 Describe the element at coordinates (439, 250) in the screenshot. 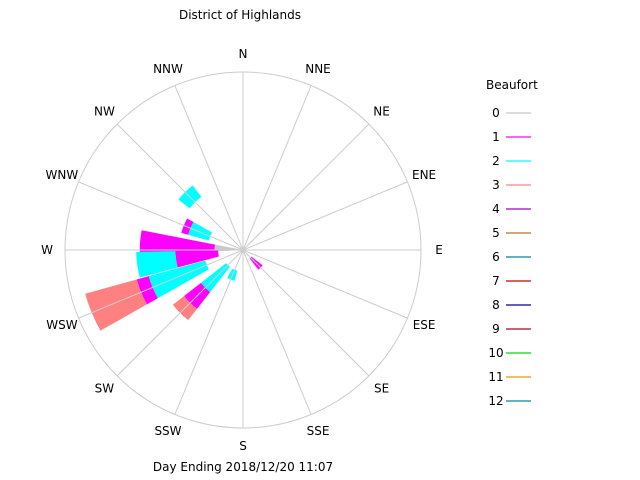

I see `direction-label: E` at that location.